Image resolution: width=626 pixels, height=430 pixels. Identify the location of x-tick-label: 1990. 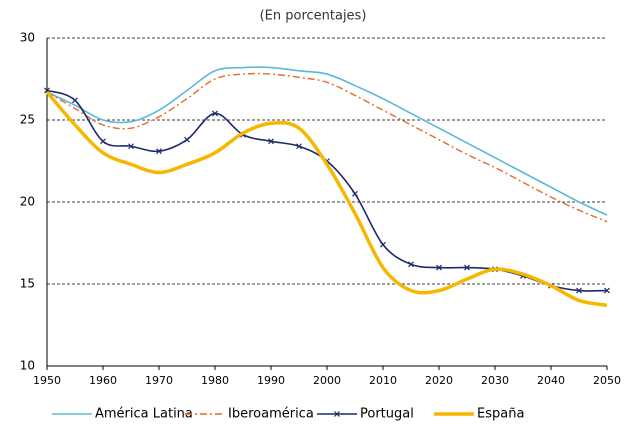
(271, 380).